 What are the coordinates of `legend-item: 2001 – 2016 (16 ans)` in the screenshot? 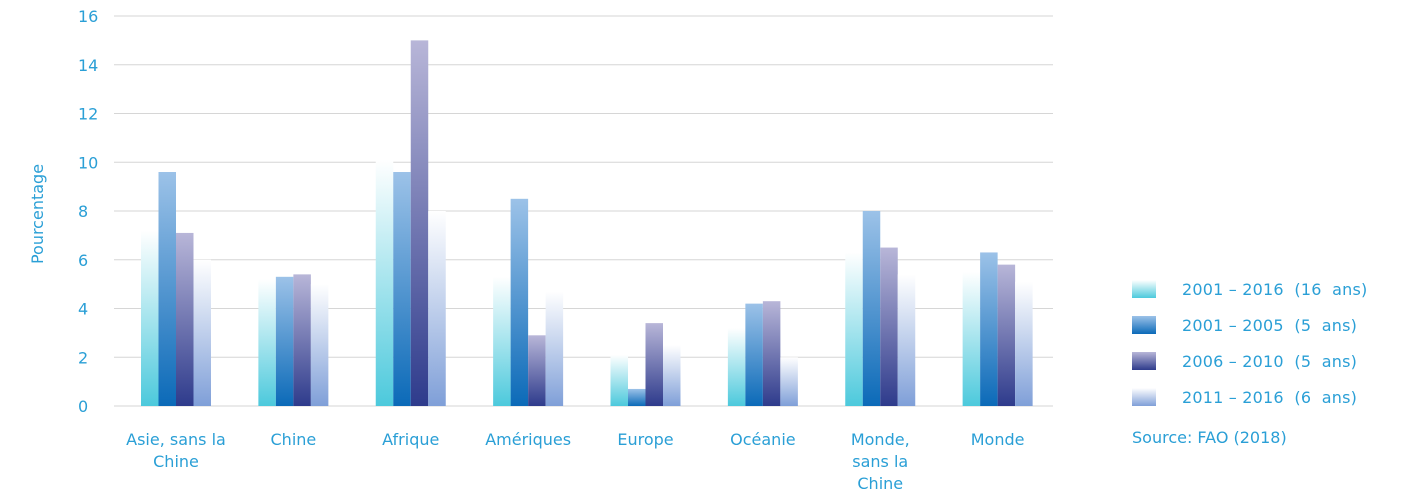 It's located at (1262, 289).